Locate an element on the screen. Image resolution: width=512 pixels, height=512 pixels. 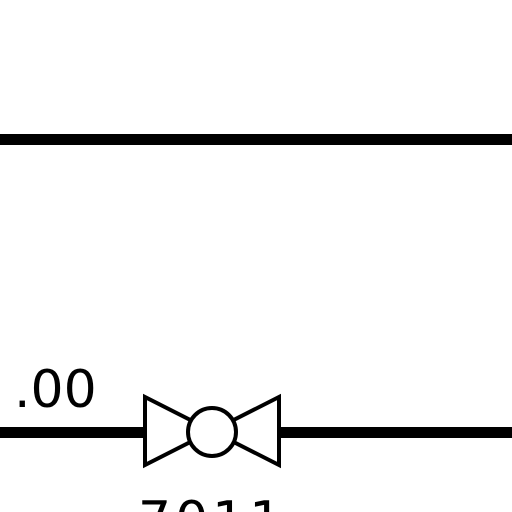
pipe-right-segment is located at coordinates (395, 432).